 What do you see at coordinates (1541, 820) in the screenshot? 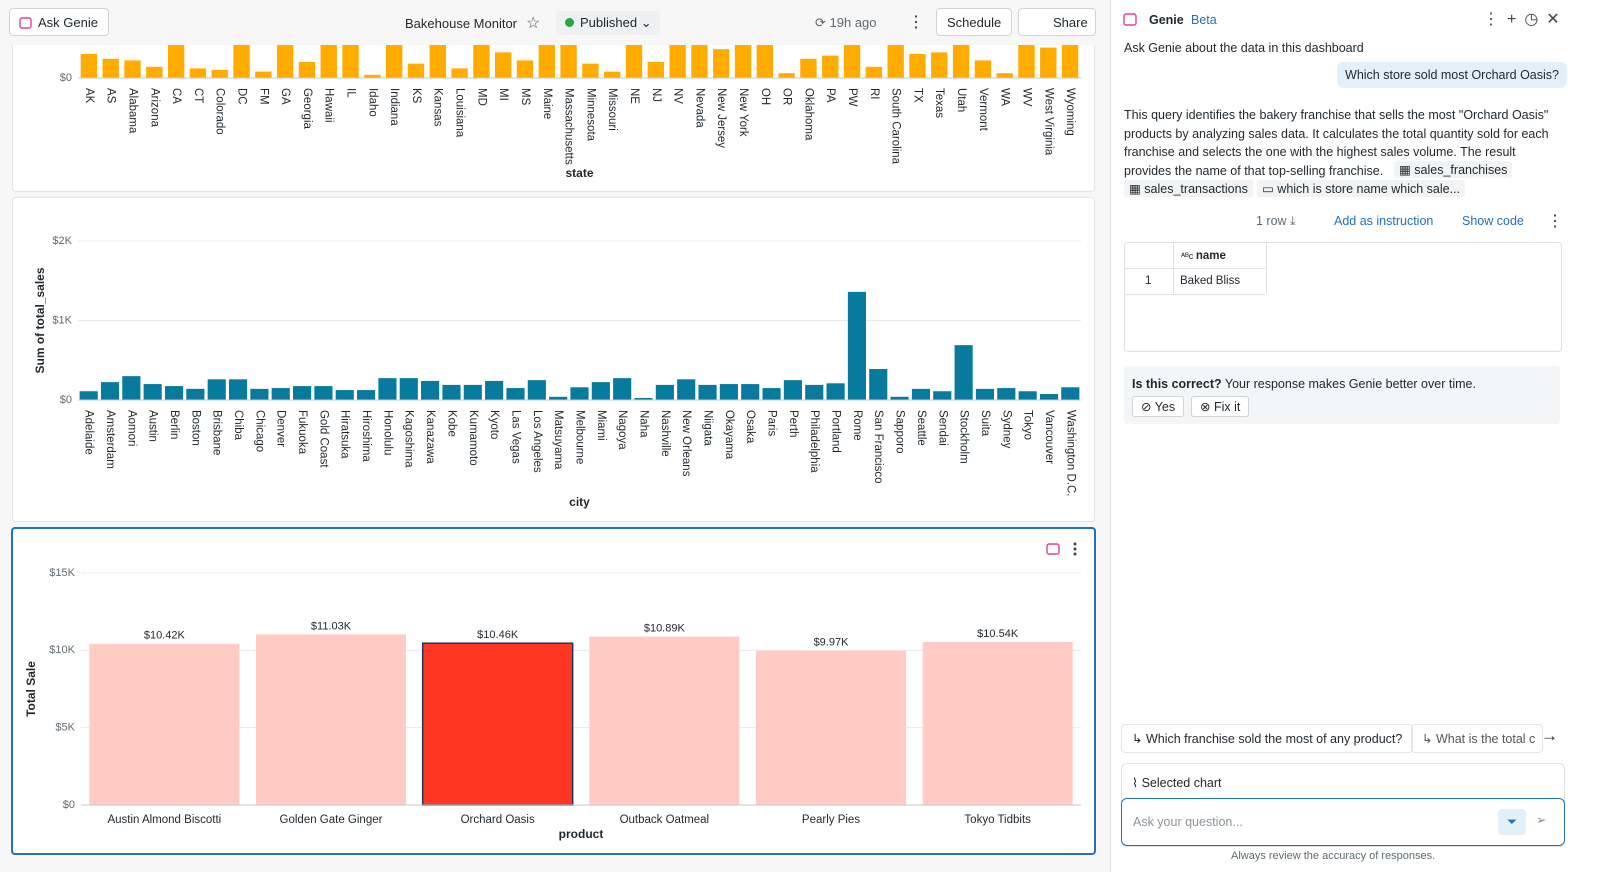
I see `send: ➢` at bounding box center [1541, 820].